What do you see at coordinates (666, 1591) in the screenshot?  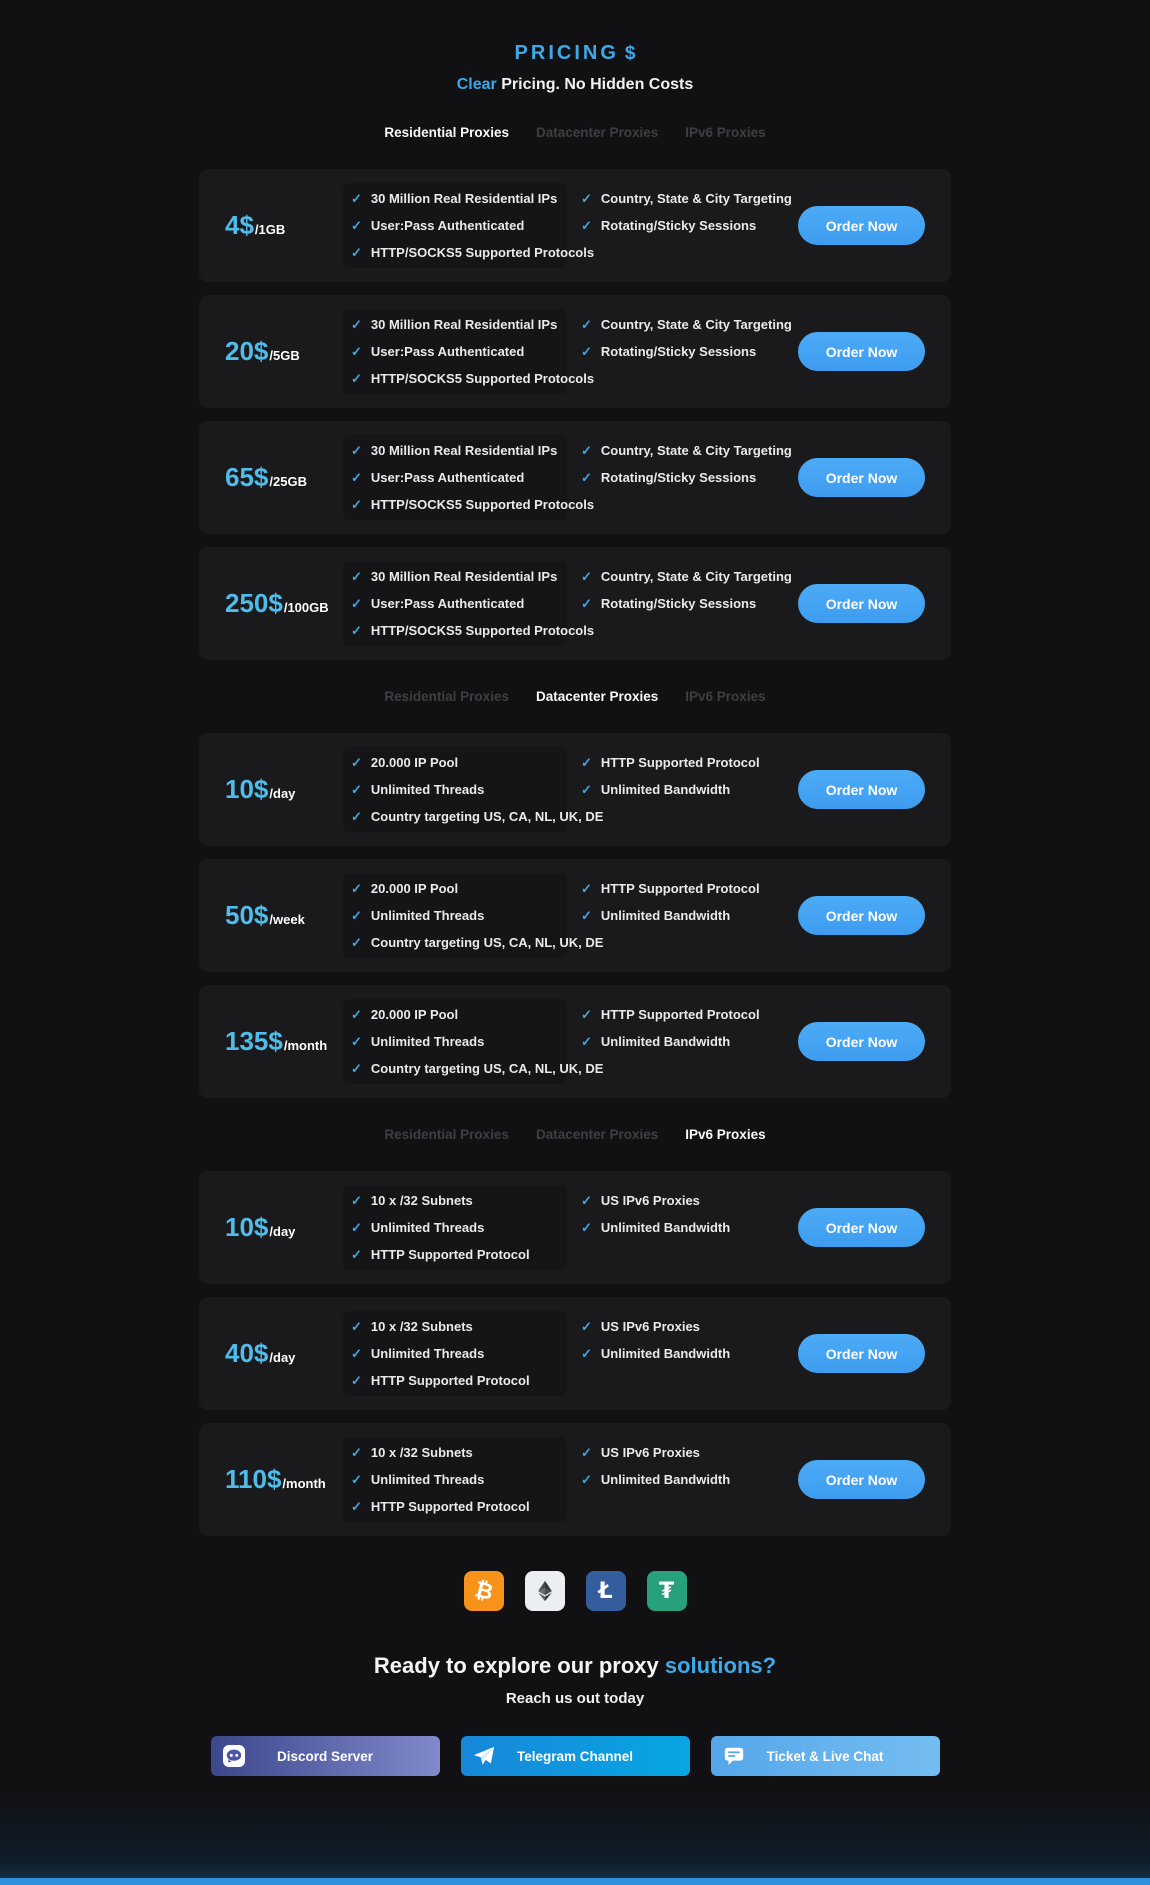 I see `tether-icon: ₮` at bounding box center [666, 1591].